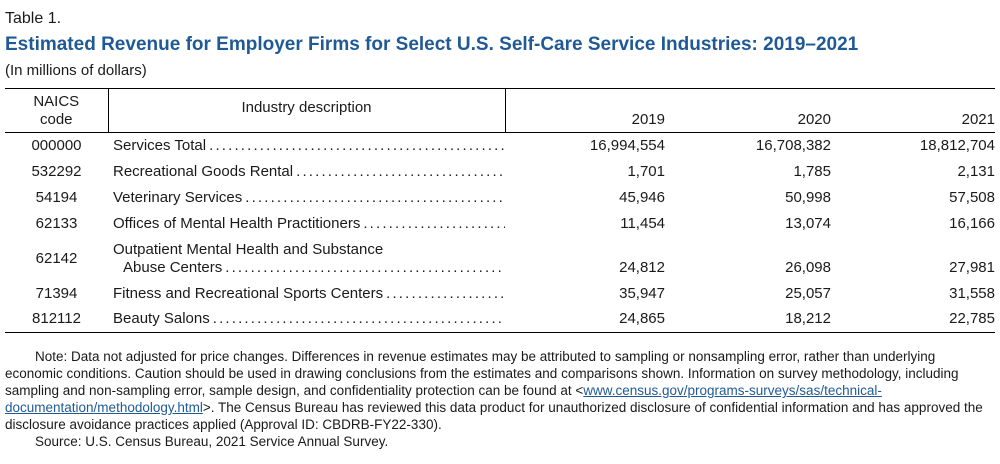 The height and width of the screenshot is (464, 1000). I want to click on value-cell: 27,981, so click(972, 267).